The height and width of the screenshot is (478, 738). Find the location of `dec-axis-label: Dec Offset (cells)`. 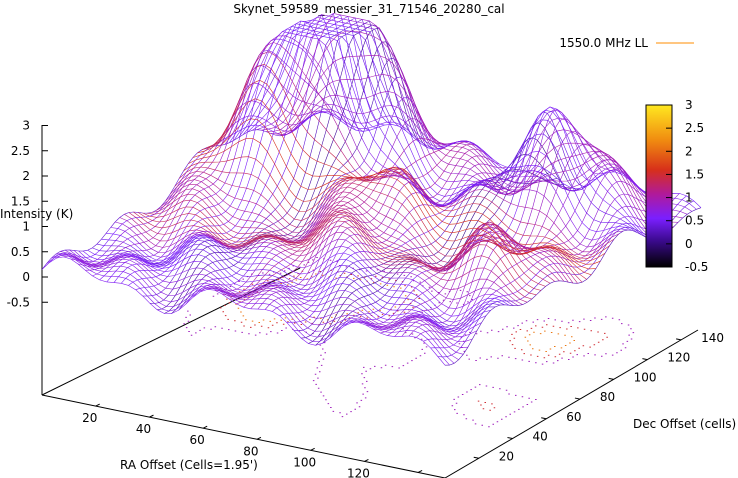

dec-axis-label: Dec Offset (cells) is located at coordinates (684, 424).